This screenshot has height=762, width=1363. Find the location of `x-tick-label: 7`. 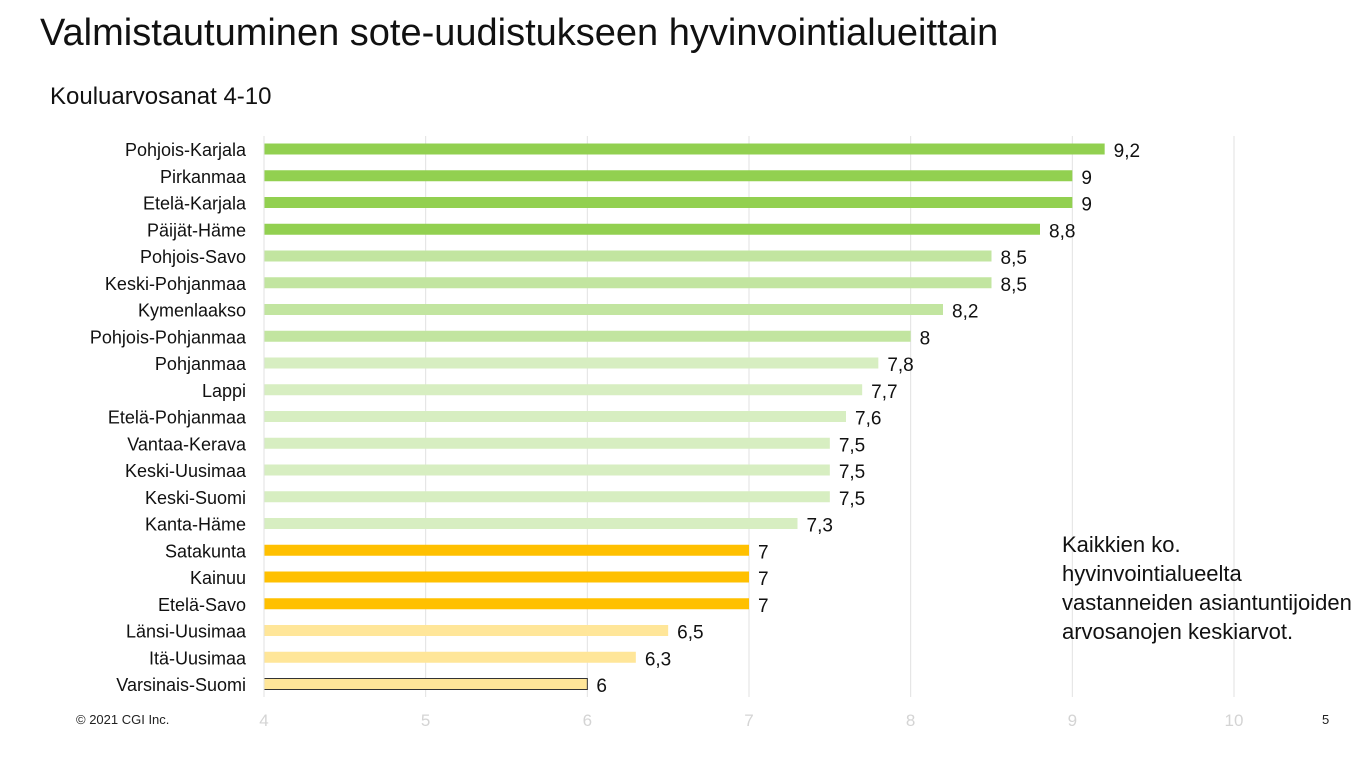

x-tick-label: 7 is located at coordinates (748, 720).